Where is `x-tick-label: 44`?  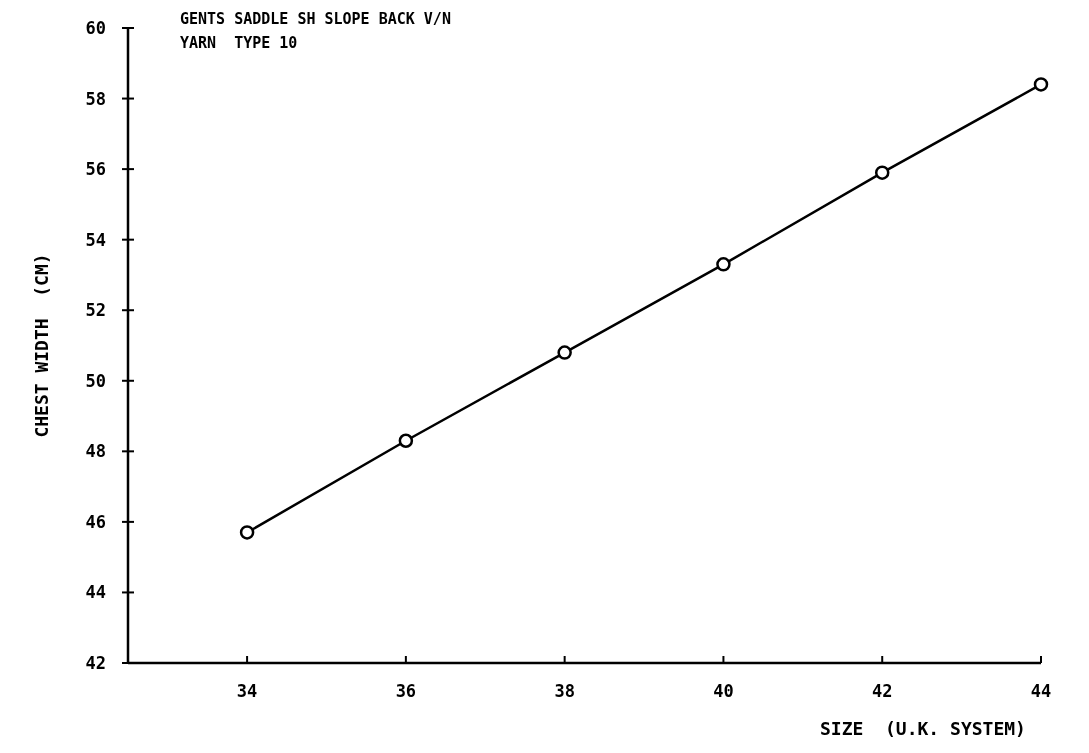 x-tick-label: 44 is located at coordinates (1041, 691).